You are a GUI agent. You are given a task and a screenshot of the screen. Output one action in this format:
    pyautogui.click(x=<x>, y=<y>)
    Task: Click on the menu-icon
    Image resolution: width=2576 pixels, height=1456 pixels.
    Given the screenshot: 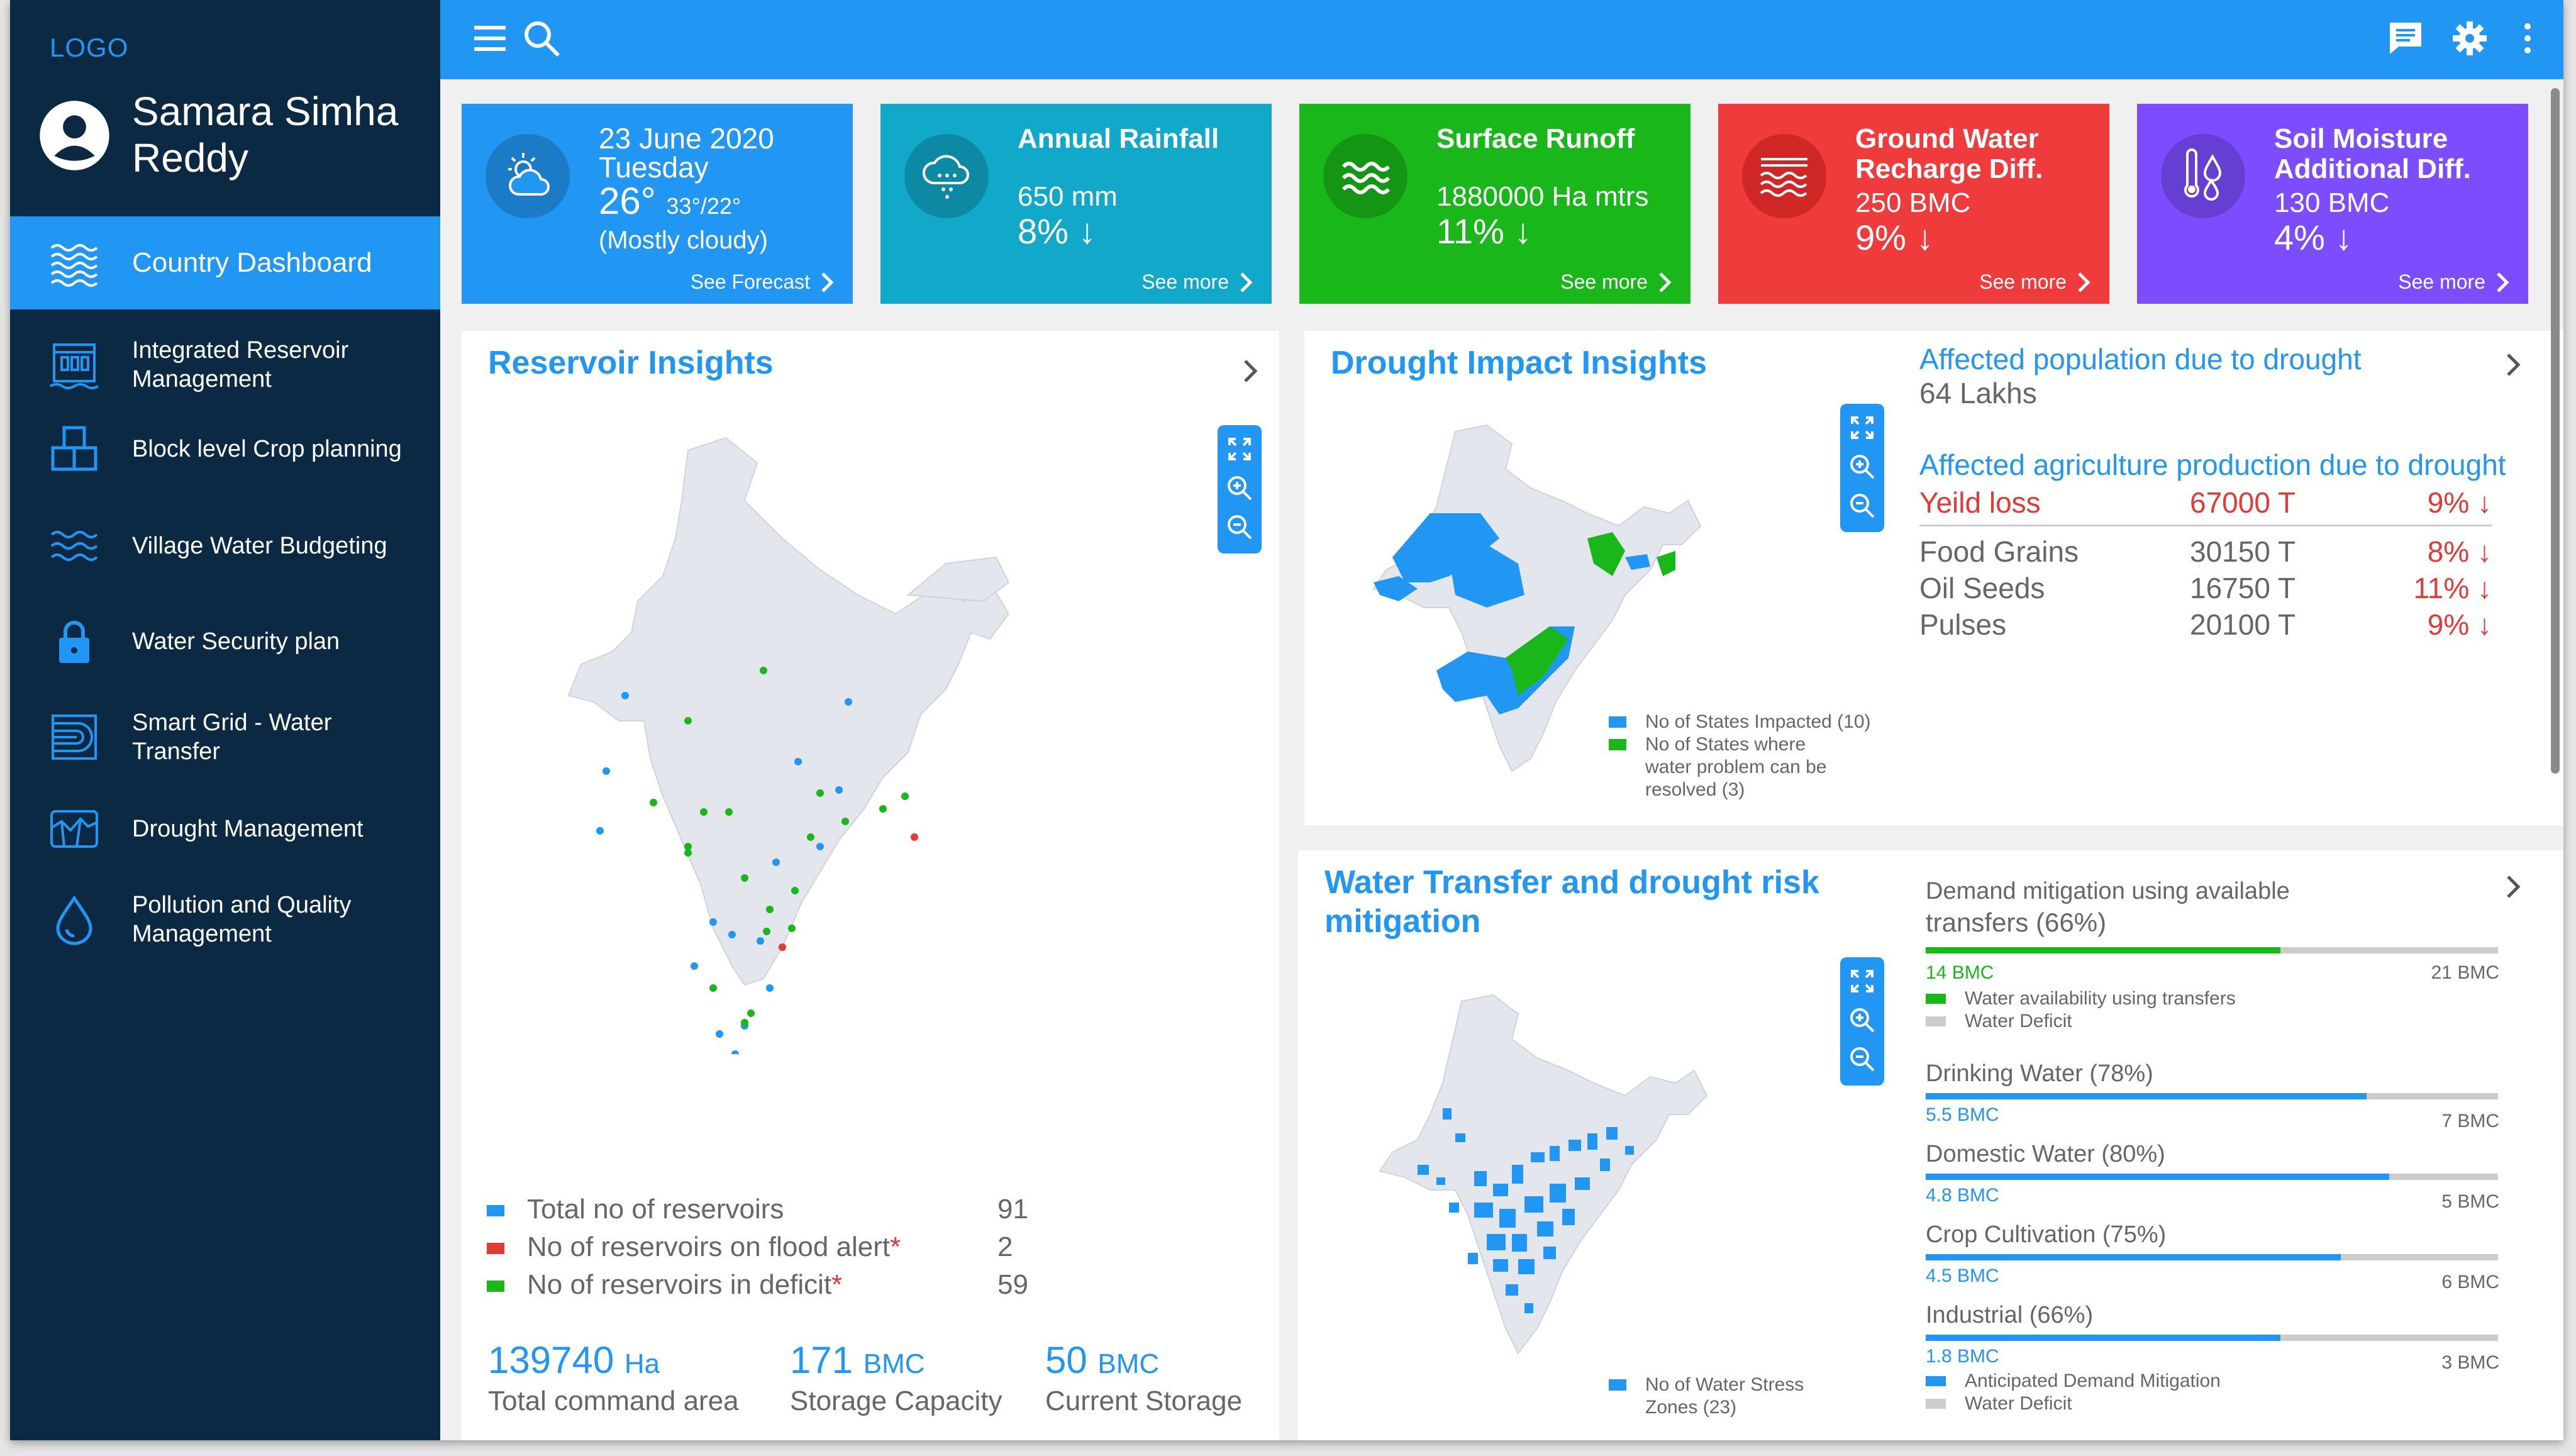 What is the action you would take?
    pyautogui.click(x=489, y=38)
    